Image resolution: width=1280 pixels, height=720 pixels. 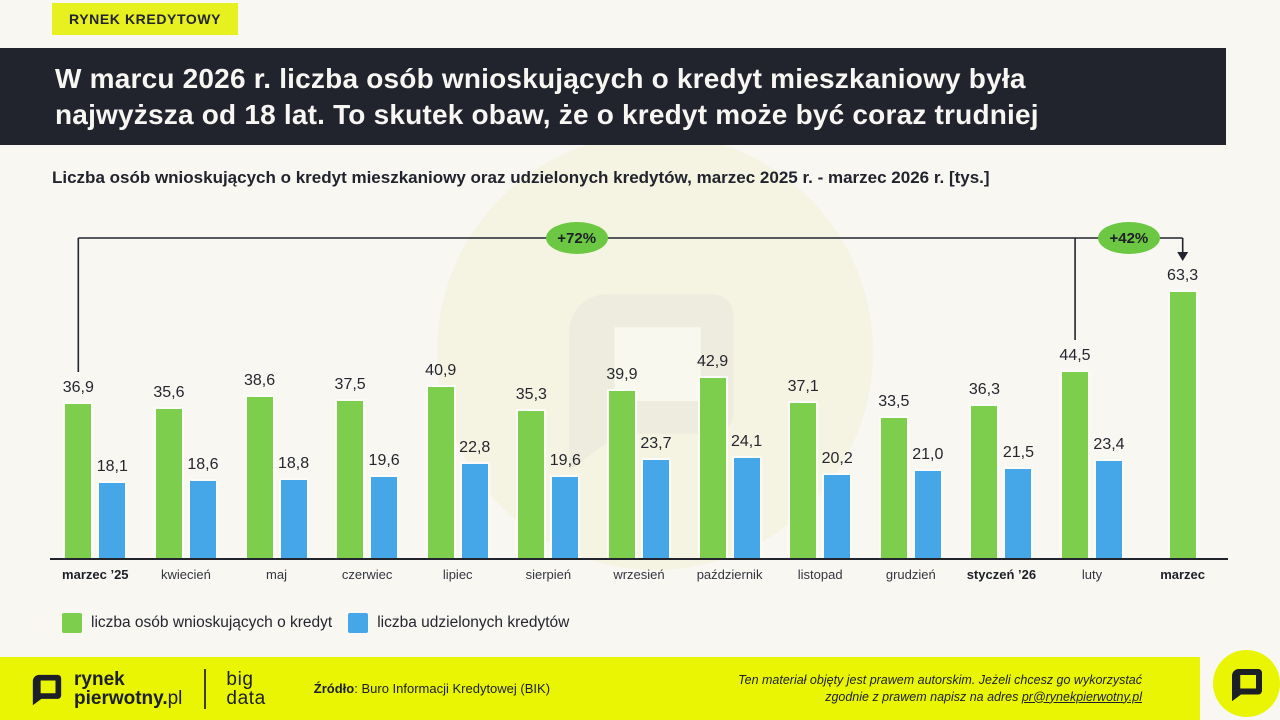 I want to click on growth-badge-42: +42%, so click(x=1128, y=238).